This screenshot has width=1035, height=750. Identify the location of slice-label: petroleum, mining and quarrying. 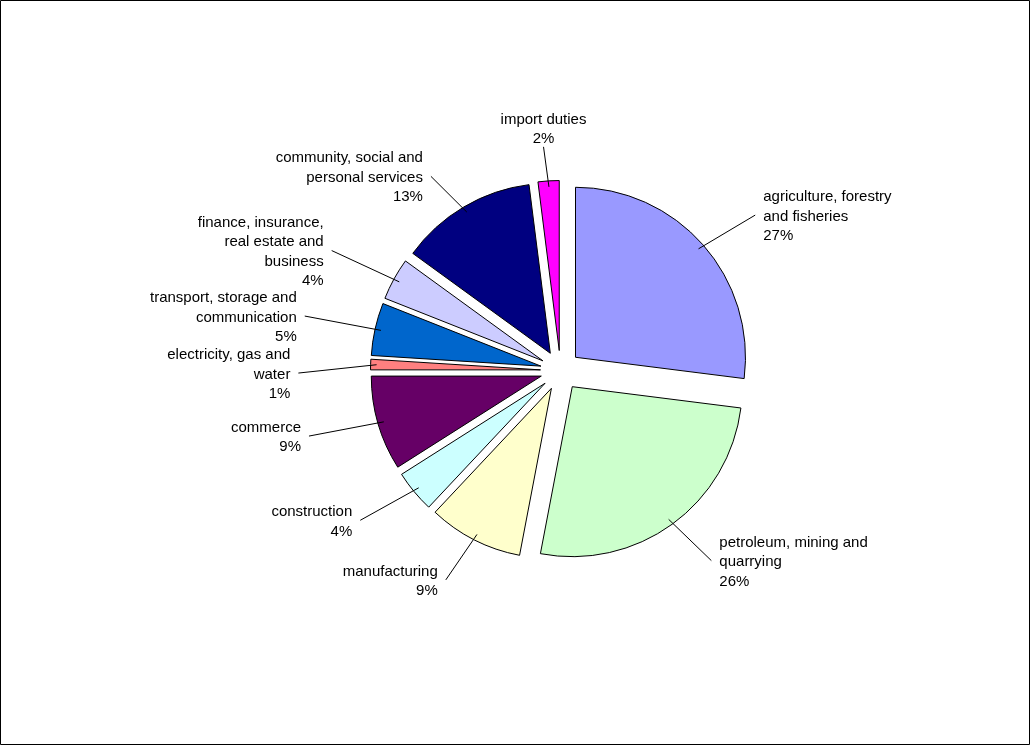
(793, 551).